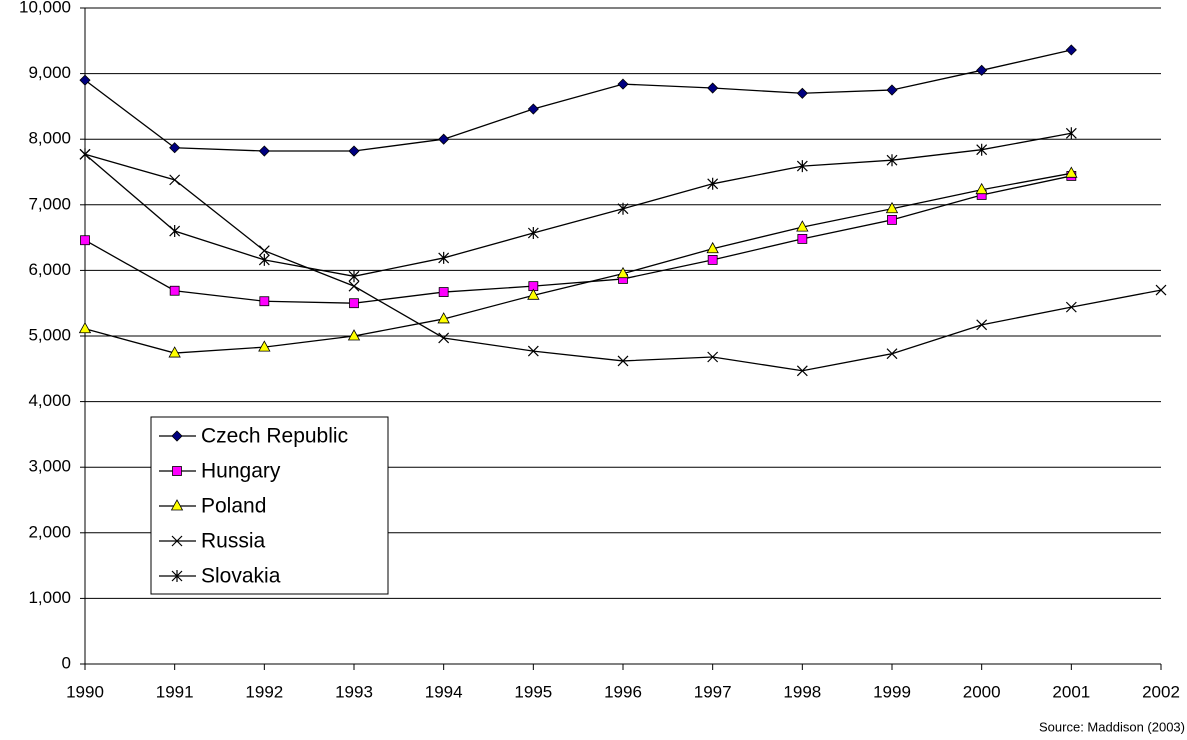 The image size is (1187, 740). What do you see at coordinates (49, 334) in the screenshot?
I see `y-tick-label: 5,000` at bounding box center [49, 334].